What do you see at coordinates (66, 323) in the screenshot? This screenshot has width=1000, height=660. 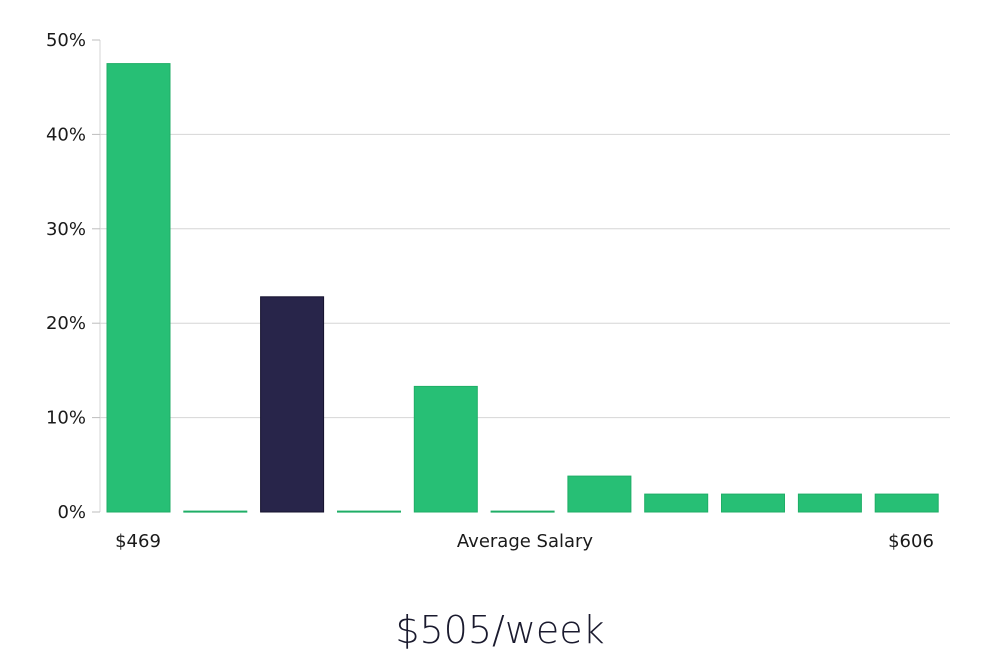 I see `y-tick-label: 20%` at bounding box center [66, 323].